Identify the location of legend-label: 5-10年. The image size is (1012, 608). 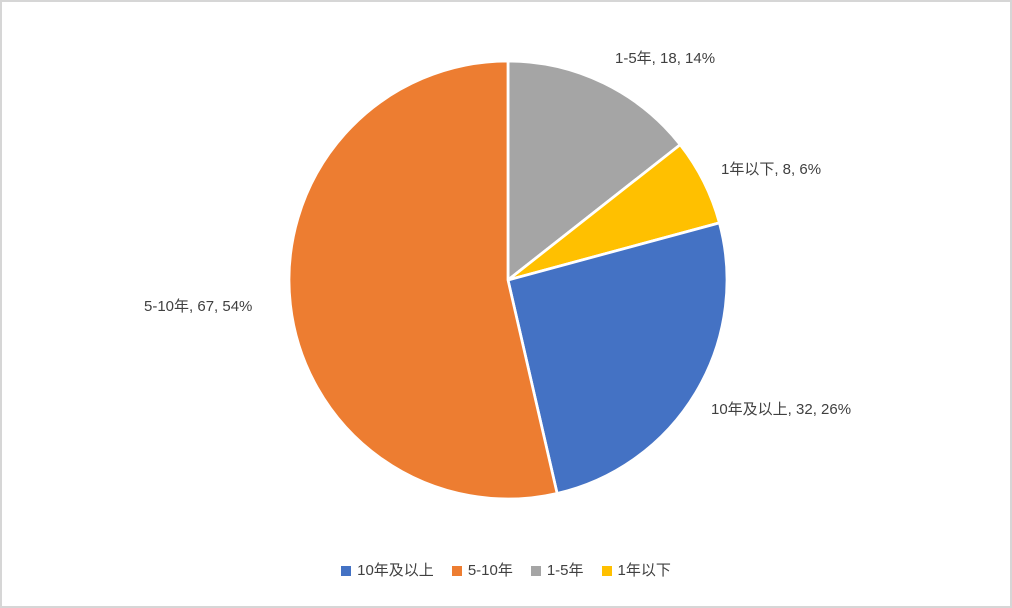
(490, 570).